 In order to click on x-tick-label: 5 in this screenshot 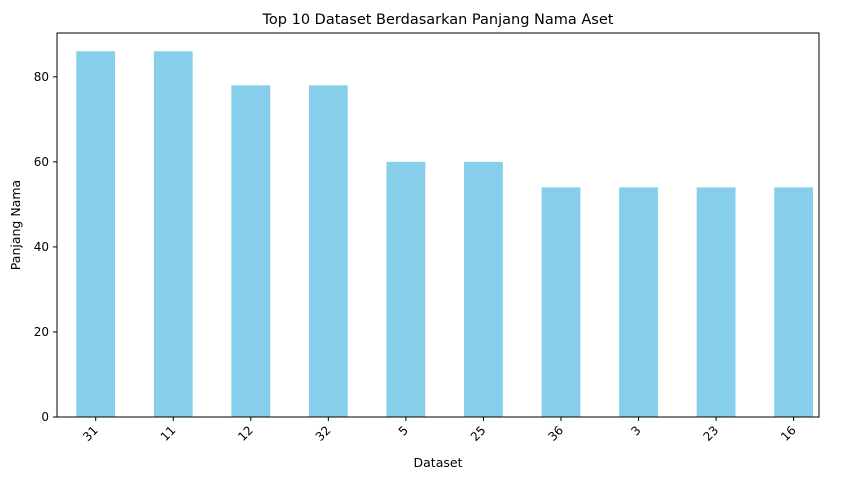, I will do `click(403, 430)`.